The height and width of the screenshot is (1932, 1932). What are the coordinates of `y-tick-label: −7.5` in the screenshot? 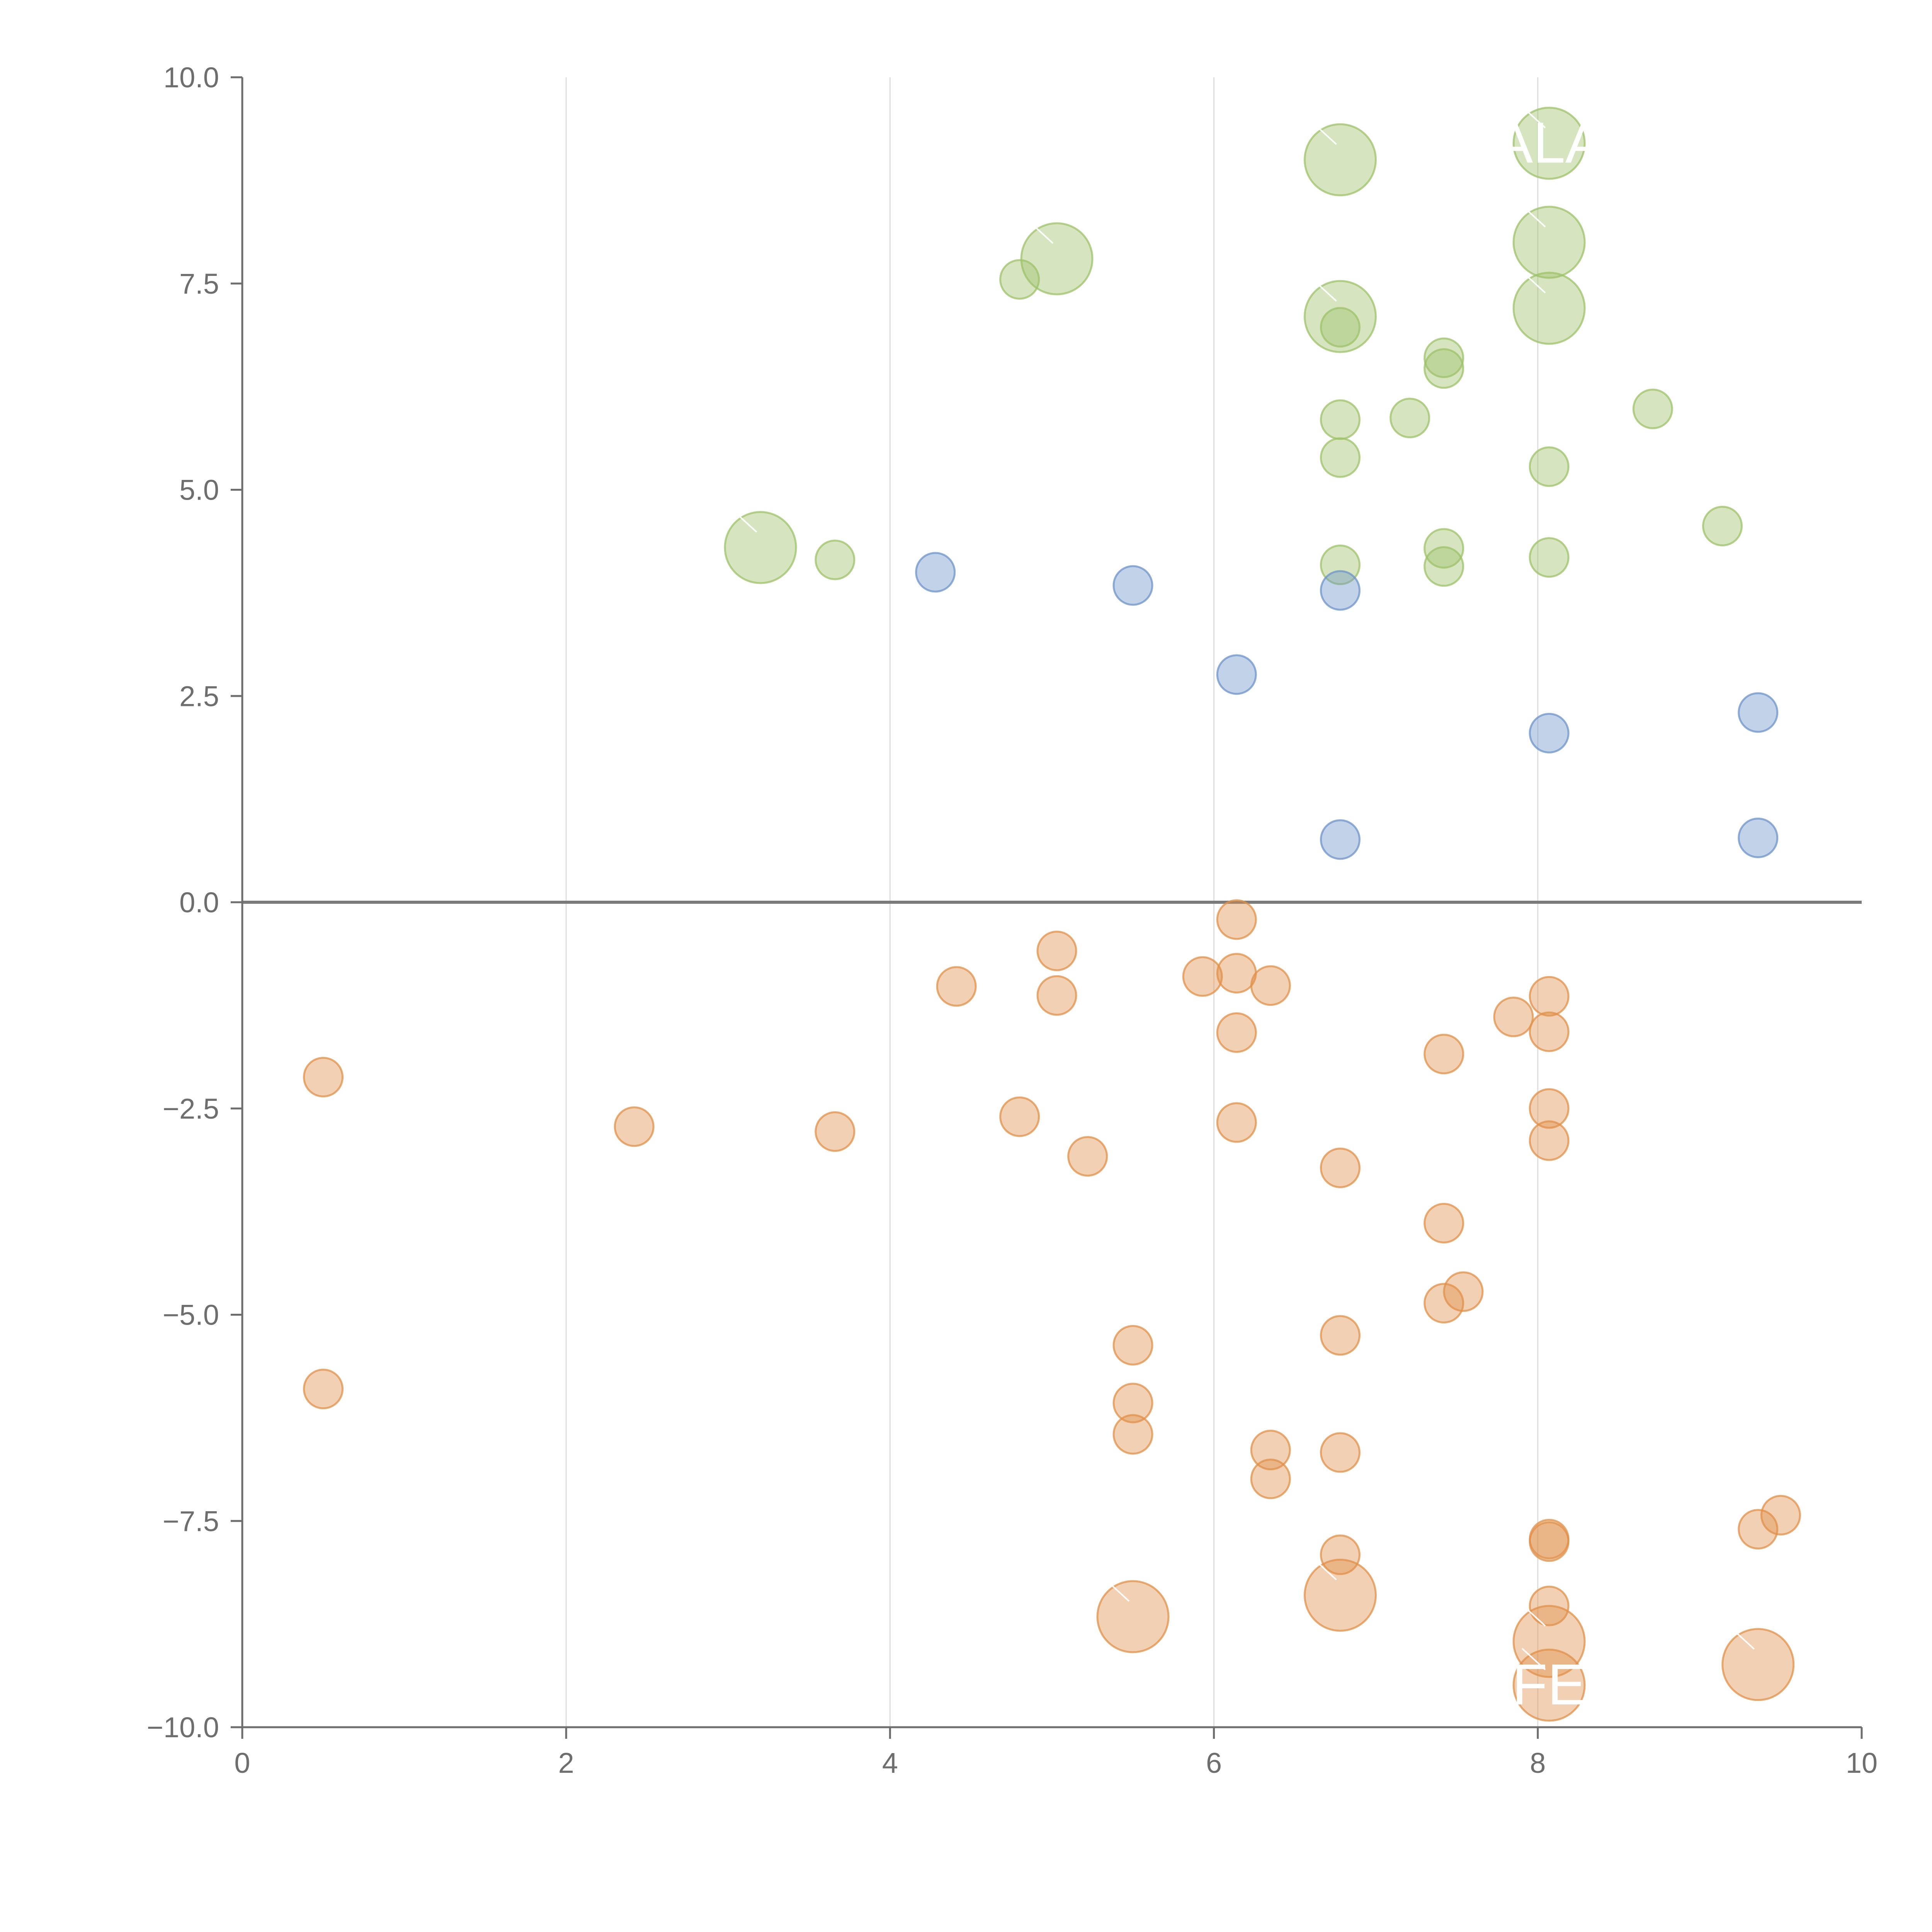 It's located at (191, 1521).